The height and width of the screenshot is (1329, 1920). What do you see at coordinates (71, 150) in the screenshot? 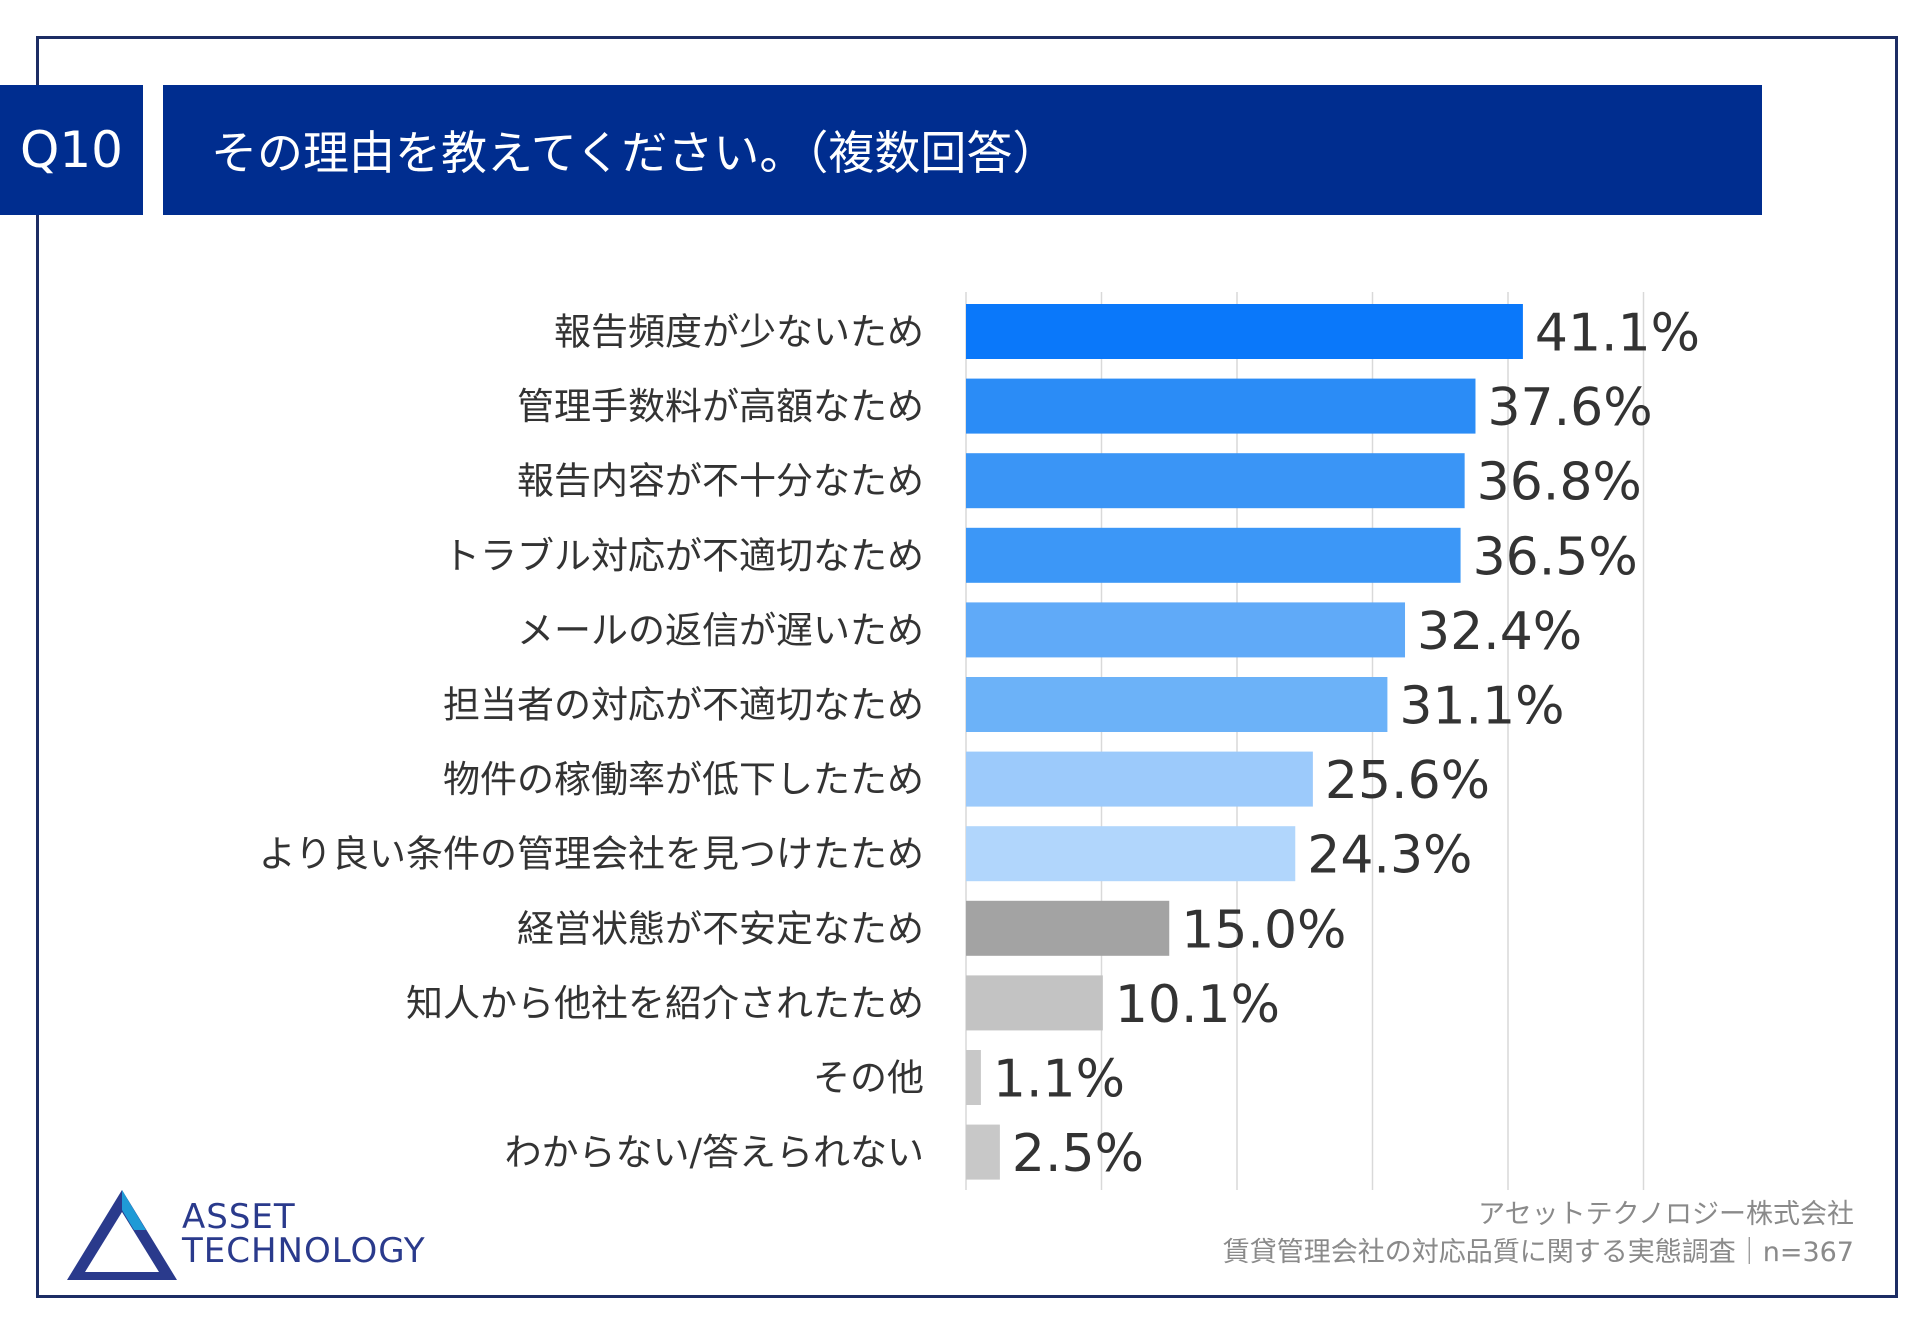
I see `question-number-badge: Q10` at bounding box center [71, 150].